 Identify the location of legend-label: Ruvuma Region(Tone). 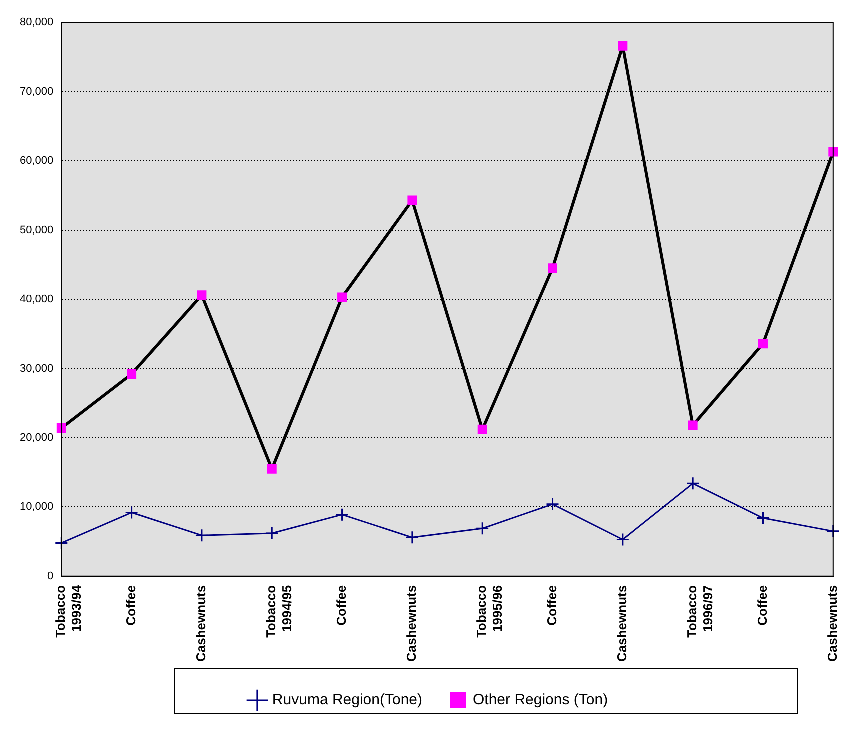
(347, 700).